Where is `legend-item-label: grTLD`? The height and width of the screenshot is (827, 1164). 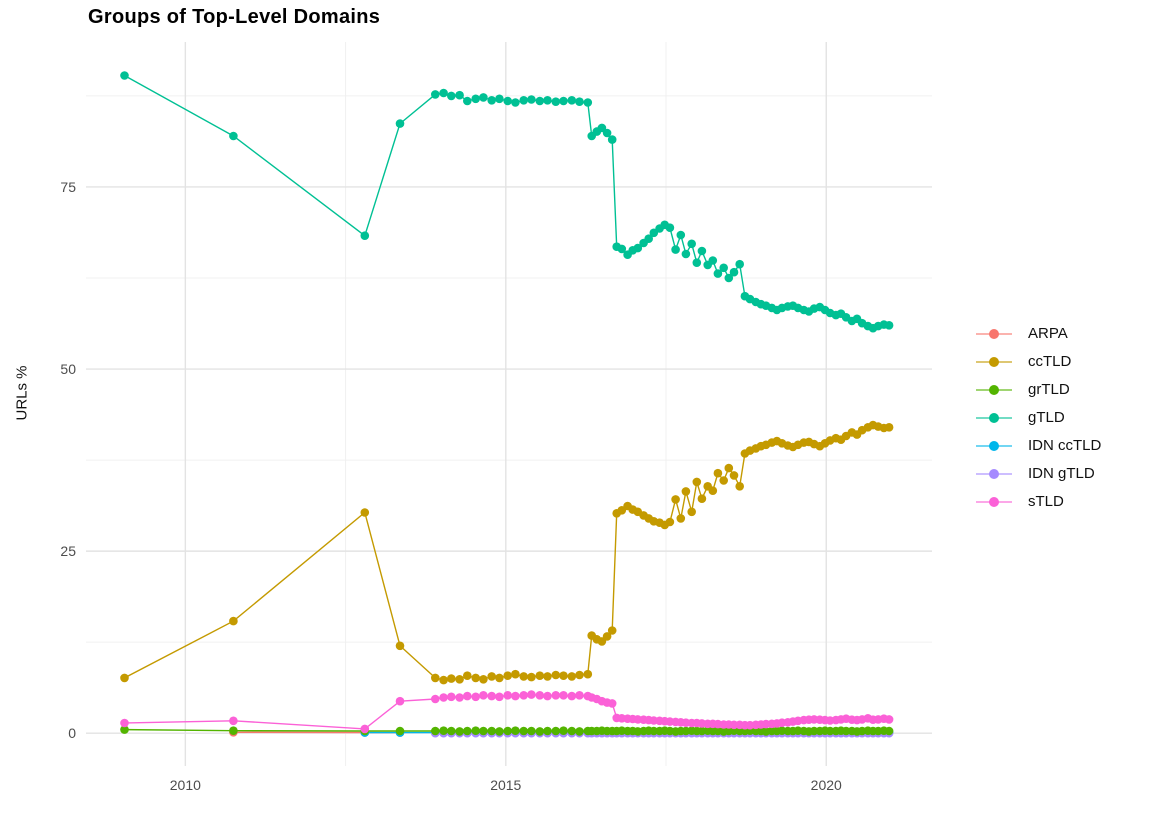
legend-item-label: grTLD is located at coordinates (1049, 389).